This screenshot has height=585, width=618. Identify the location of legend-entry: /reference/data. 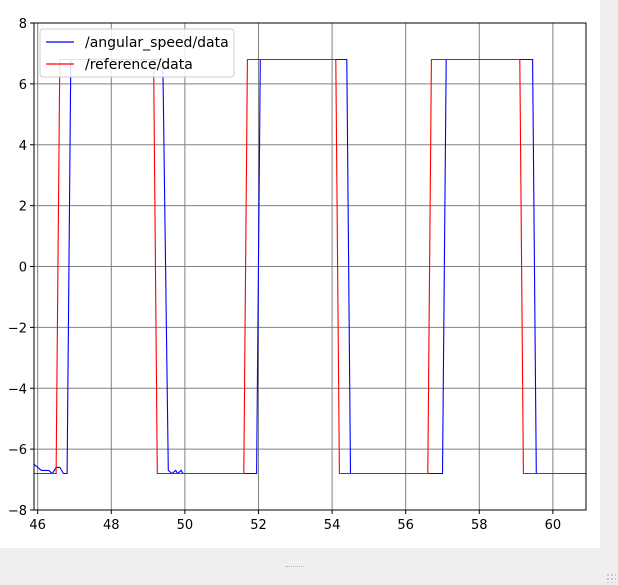
(139, 65).